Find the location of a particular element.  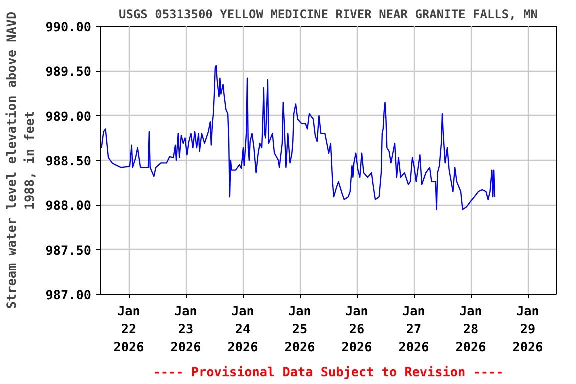

chart-title: USGS 05313500 YELLOW MEDICINE RIVER NEAR GRANITE FALLS, MN is located at coordinates (328, 15).